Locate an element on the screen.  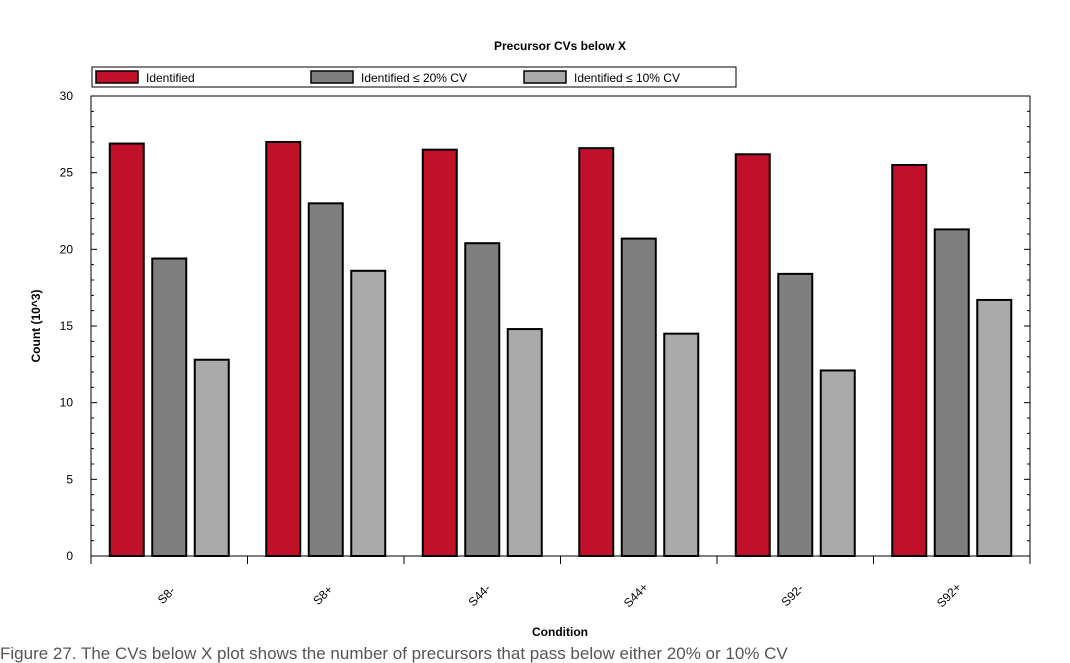
x-tick-label: S8+ is located at coordinates (322, 595).